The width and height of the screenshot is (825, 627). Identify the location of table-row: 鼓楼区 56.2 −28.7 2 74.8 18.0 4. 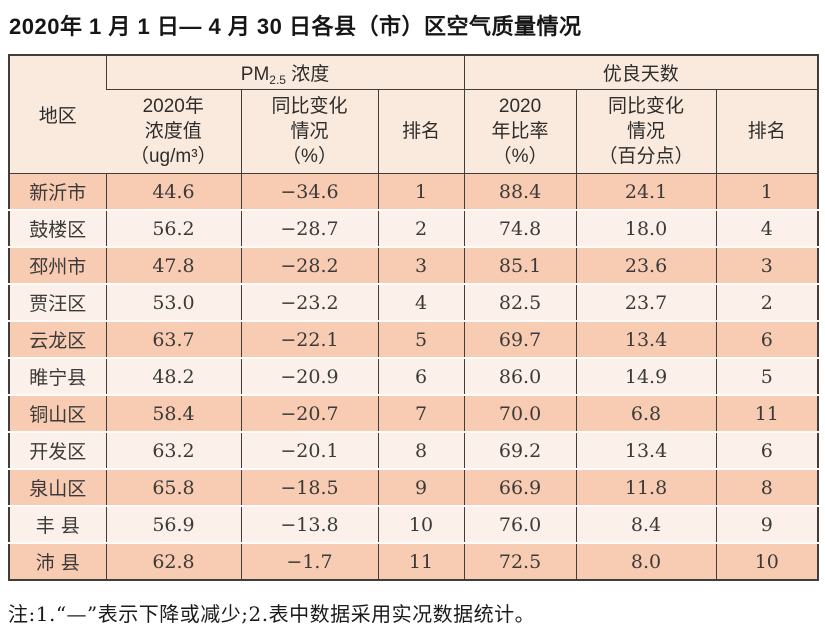
(414, 228).